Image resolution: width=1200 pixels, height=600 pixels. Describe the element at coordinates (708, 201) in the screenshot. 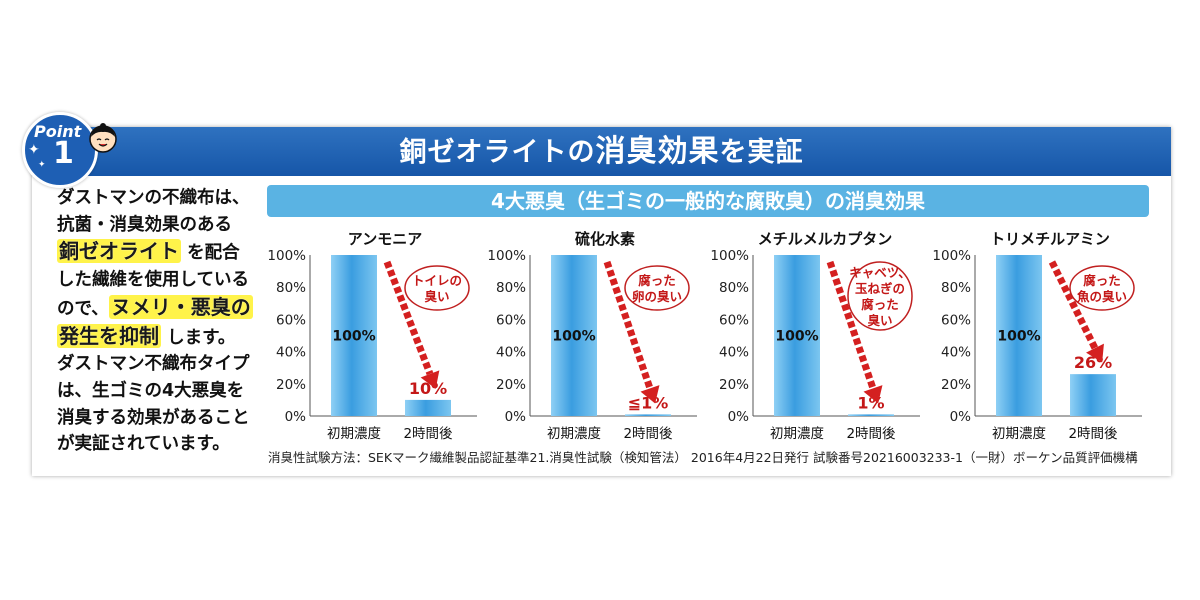

I see `chart-subtitle: 4大悪臭（生ゴミの一般的な腐敗臭）の消臭効果` at that location.